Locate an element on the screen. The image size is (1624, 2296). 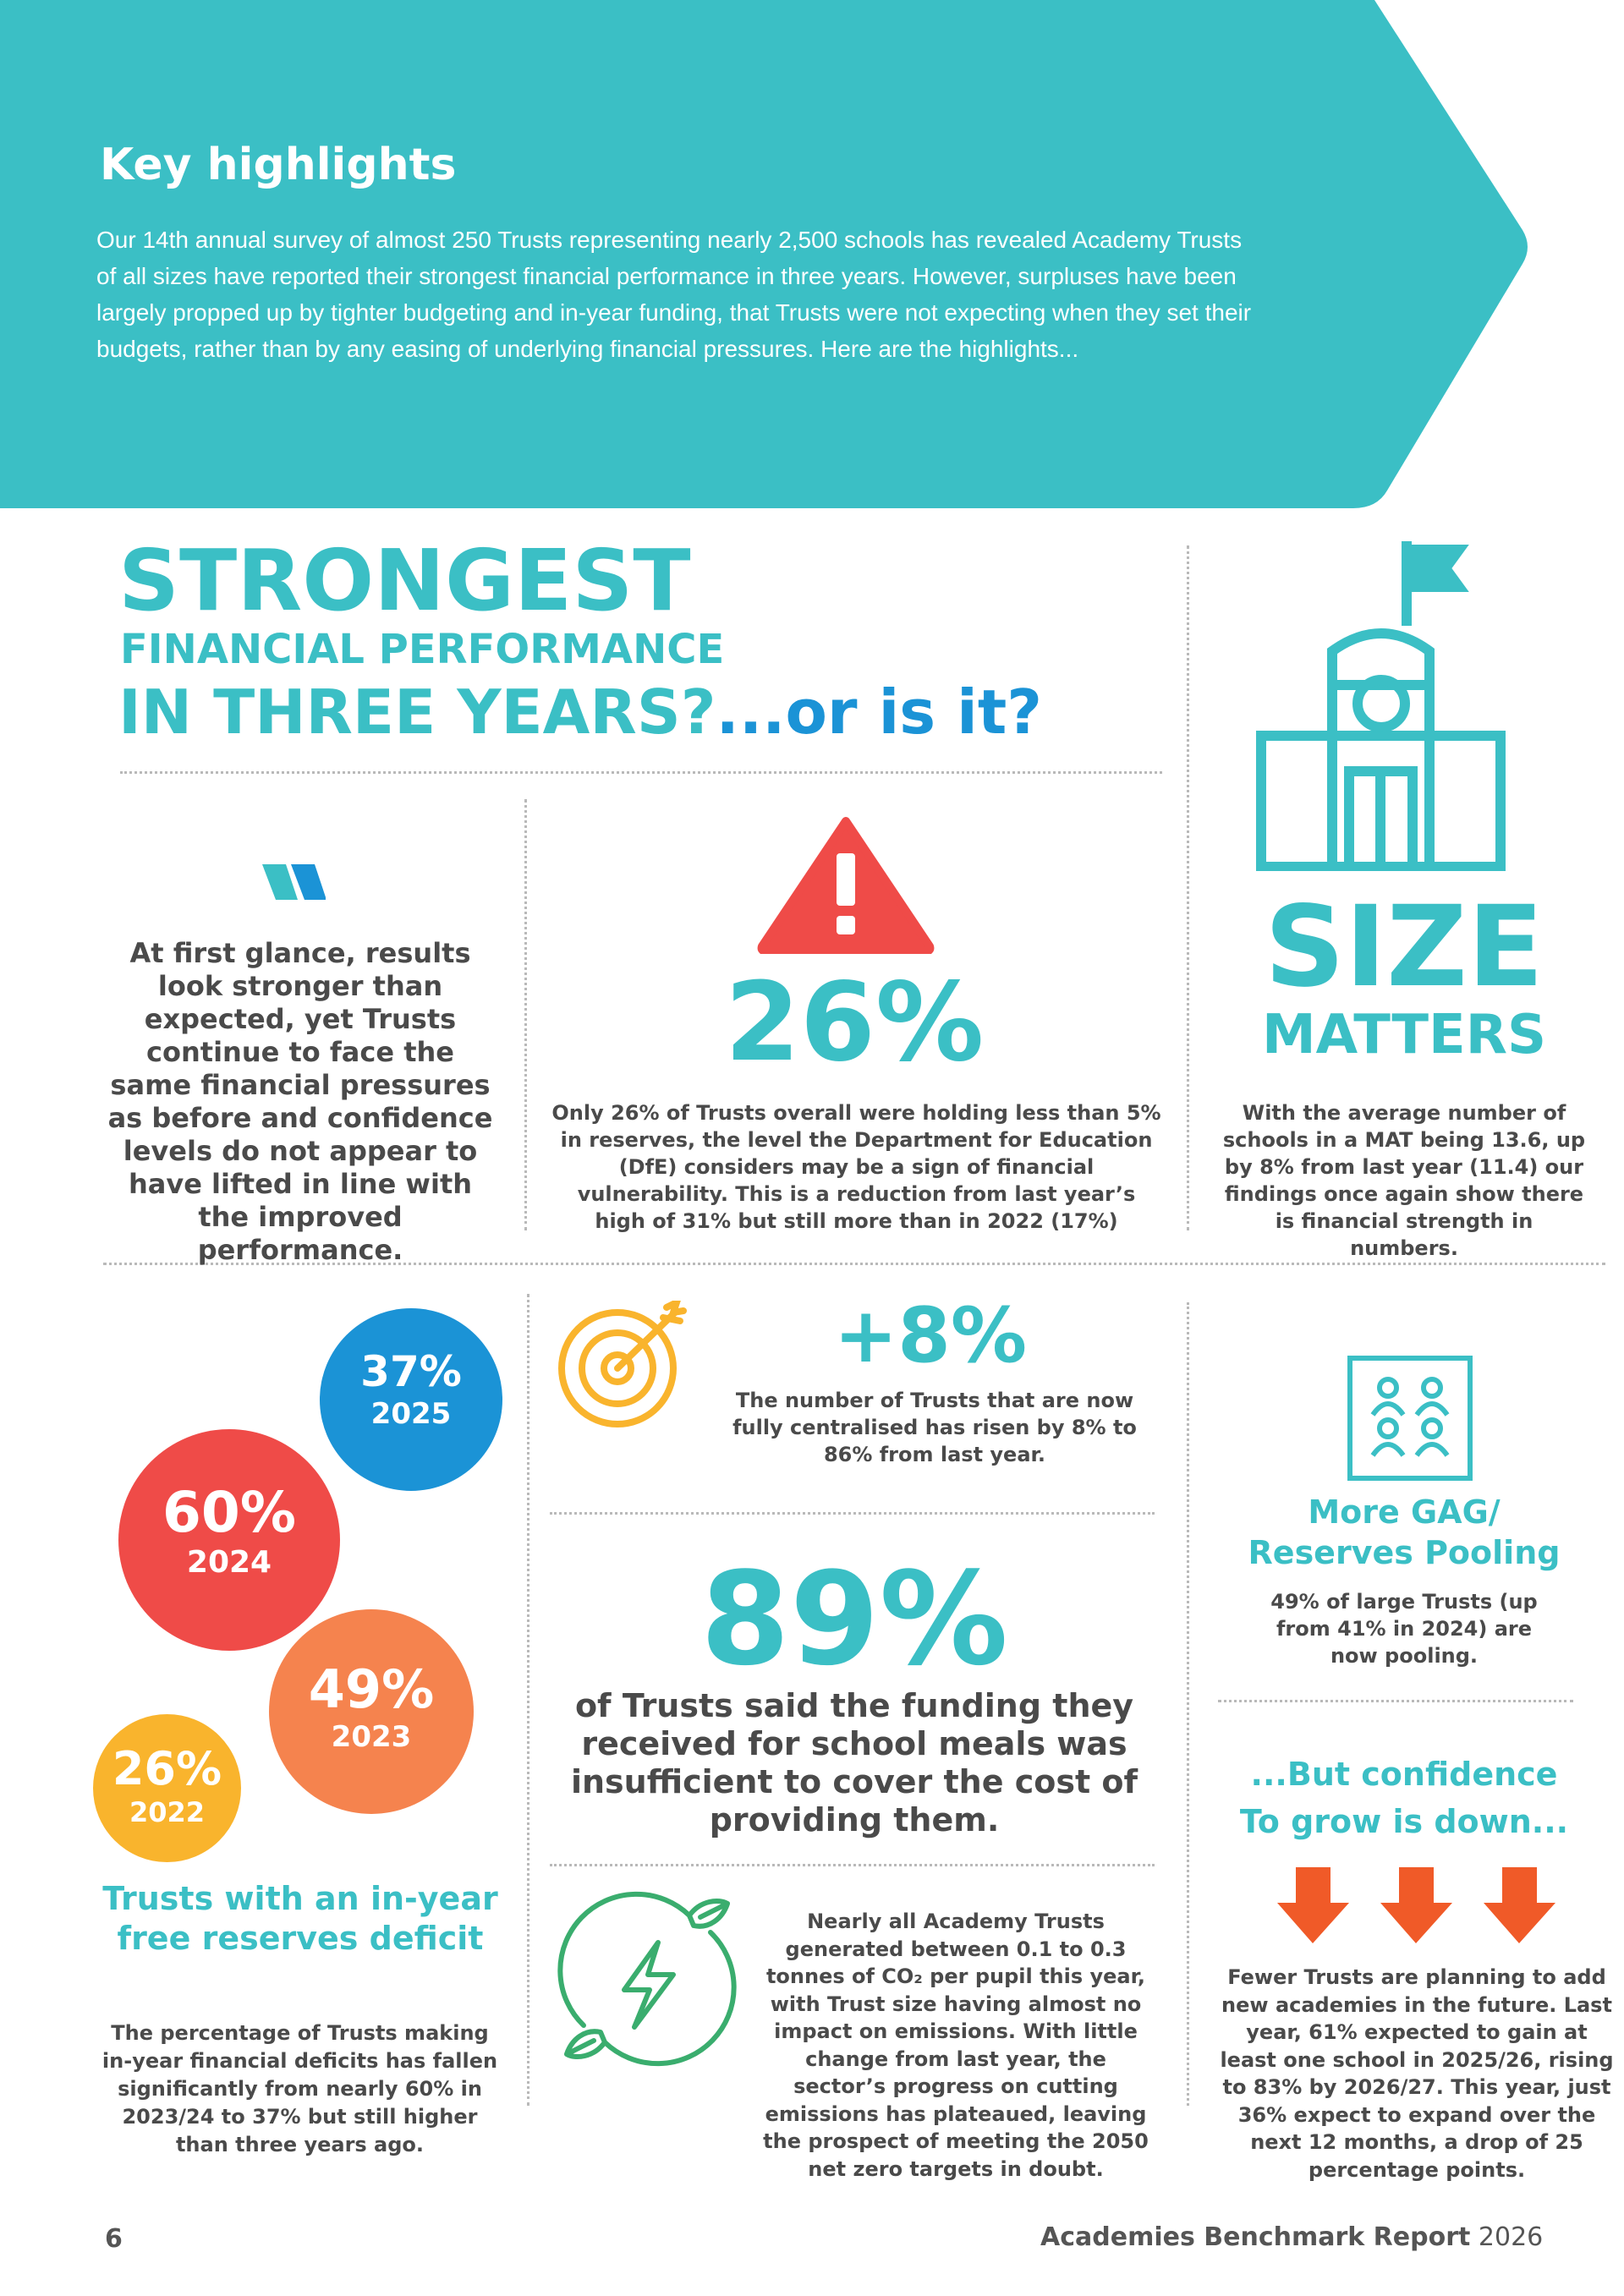
divider-middle is located at coordinates (854, 1264).